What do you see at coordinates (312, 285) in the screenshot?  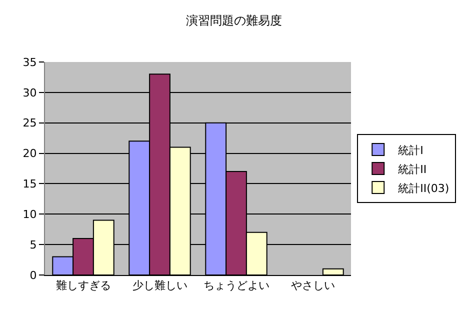 I see `x-tick-label: やさしい` at bounding box center [312, 285].